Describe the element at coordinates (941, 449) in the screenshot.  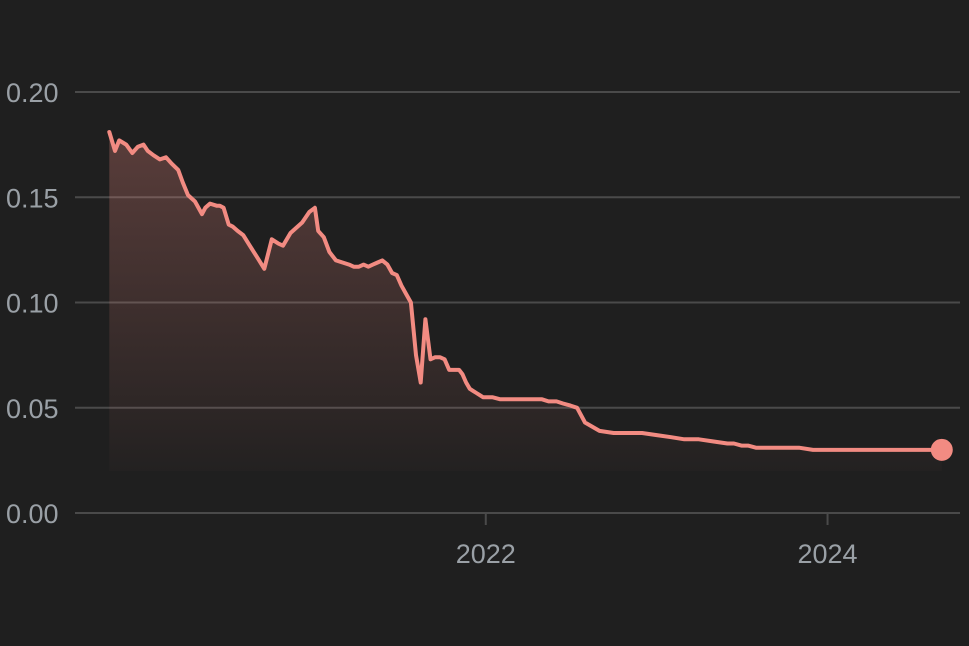
I see `series-end-point` at that location.